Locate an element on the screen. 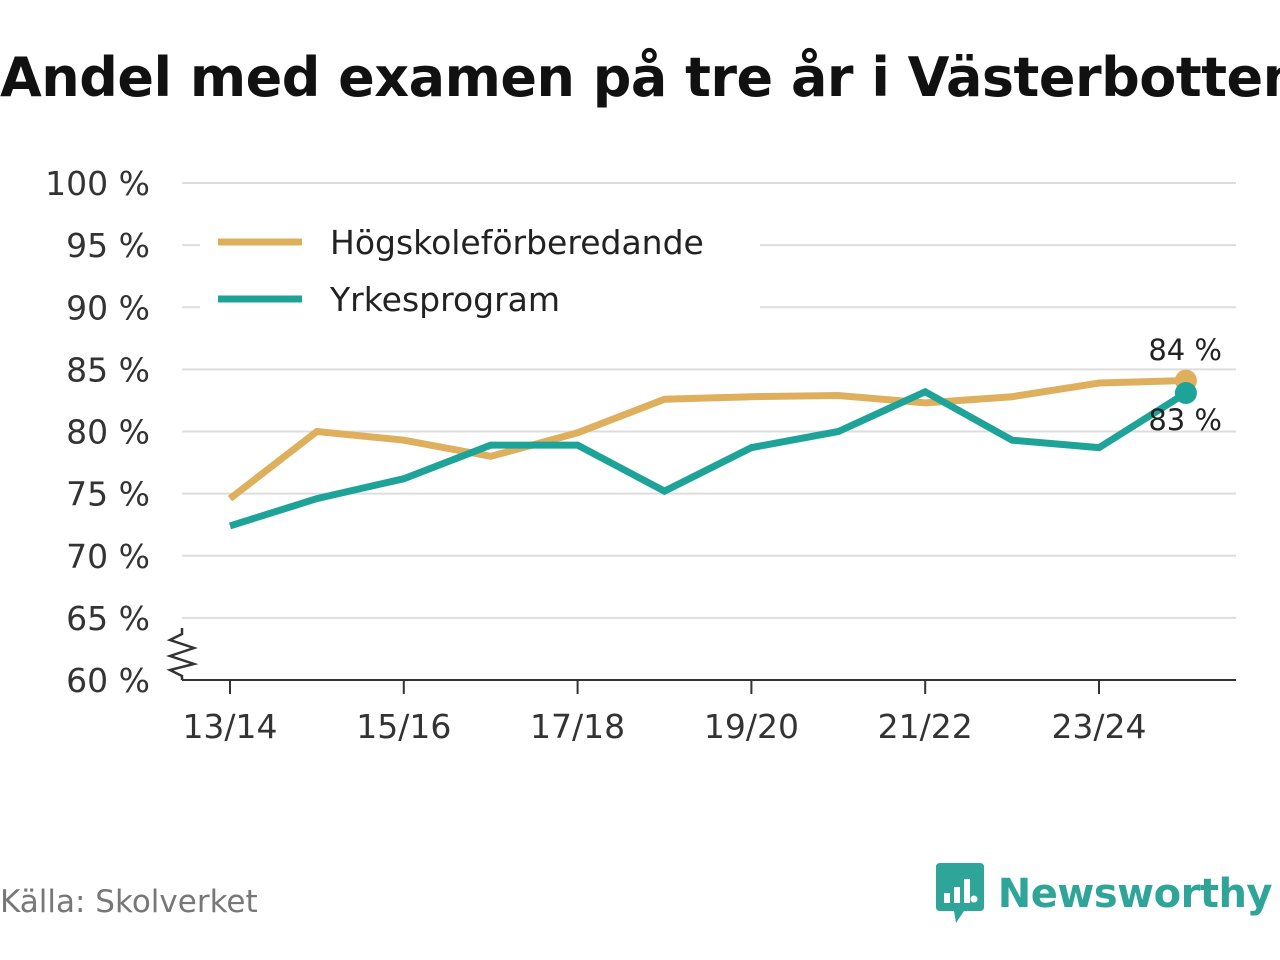 The image size is (1280, 960). y-axis-tick-labels: 100 % 95 % 90 % 85 % 80 % 75 % 70 % 65 % 60 % is located at coordinates (97, 432).